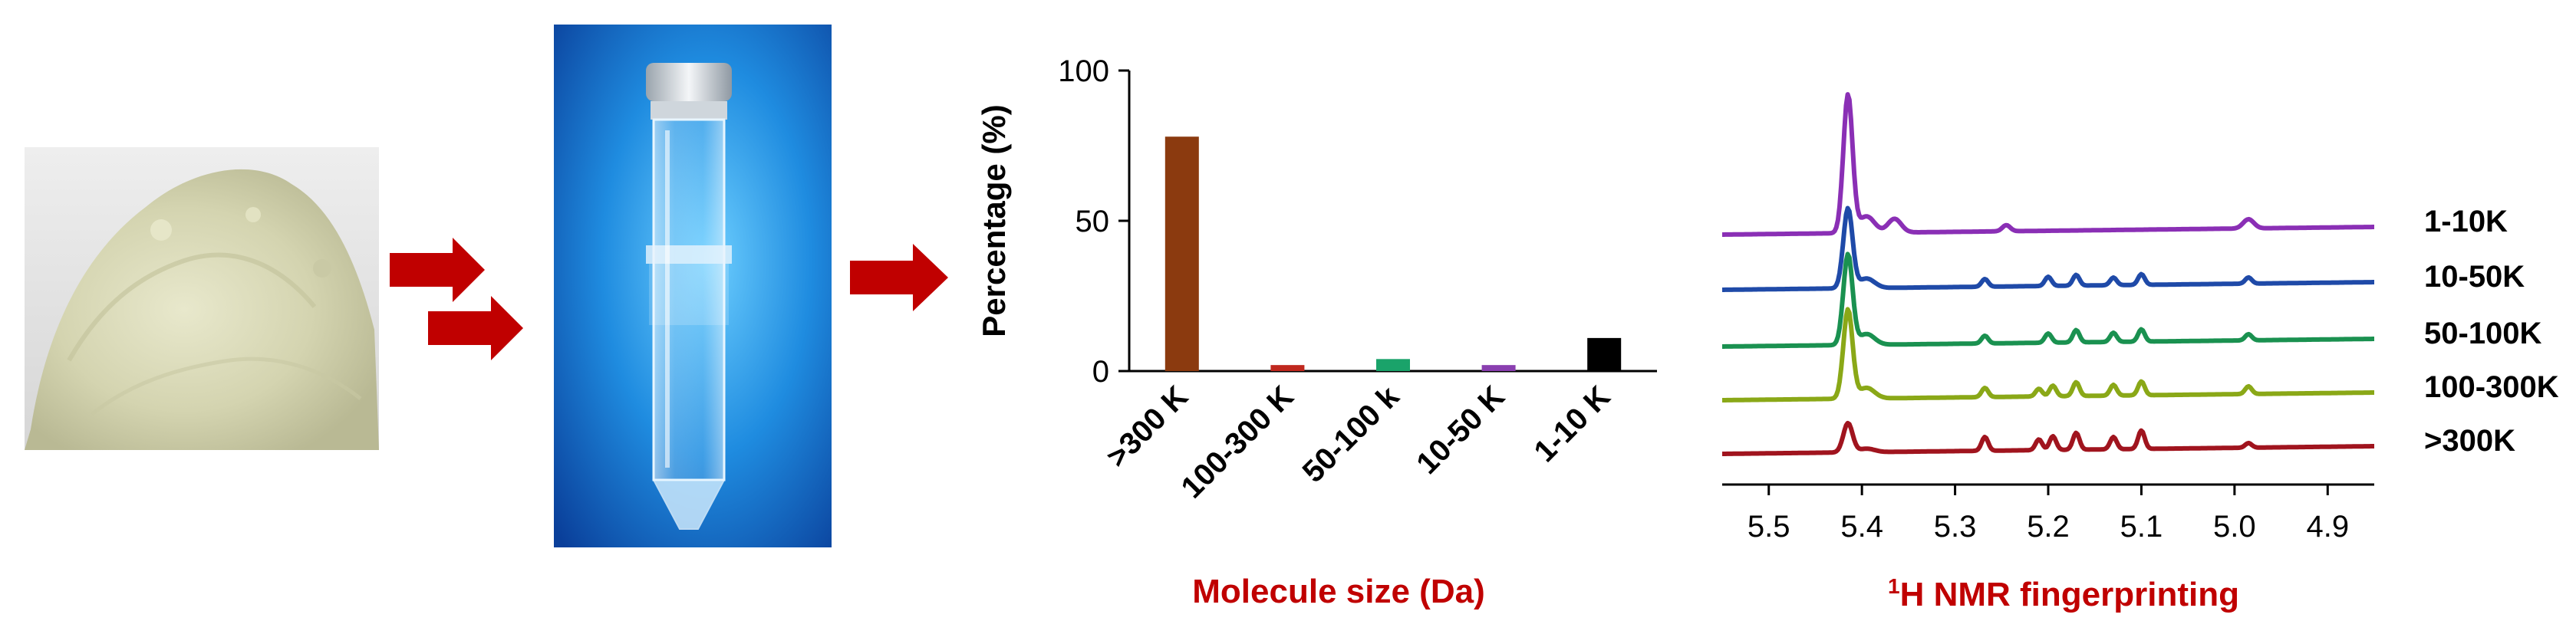 Image resolution: width=2576 pixels, height=644 pixels. Describe the element at coordinates (1955, 527) in the screenshot. I see `nmr-x-tick-label: 5.3` at that location.